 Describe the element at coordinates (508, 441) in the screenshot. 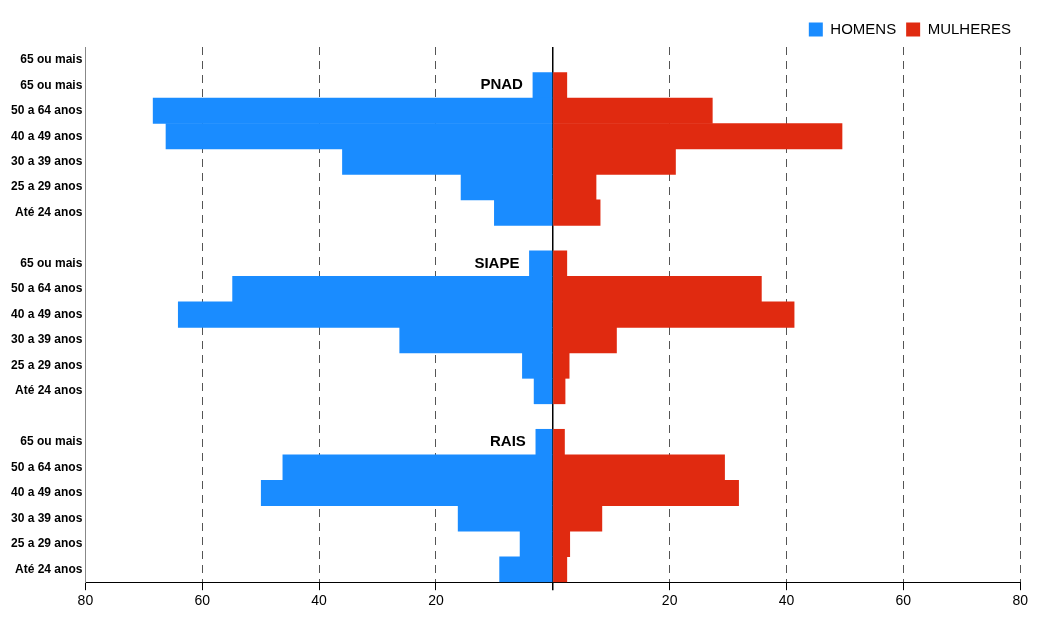

I see `annotation: RAIS` at that location.